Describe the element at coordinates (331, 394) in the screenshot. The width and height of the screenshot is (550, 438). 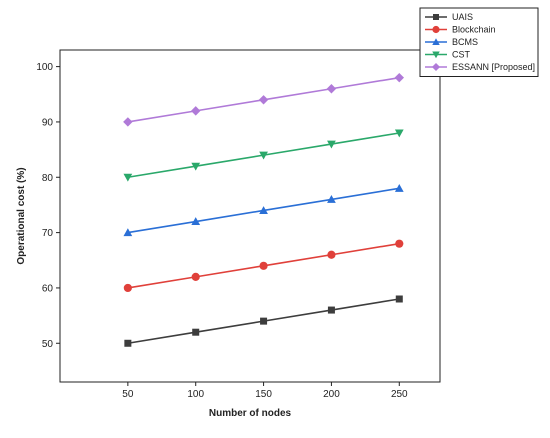
I see `x-tick-label: 200` at that location.